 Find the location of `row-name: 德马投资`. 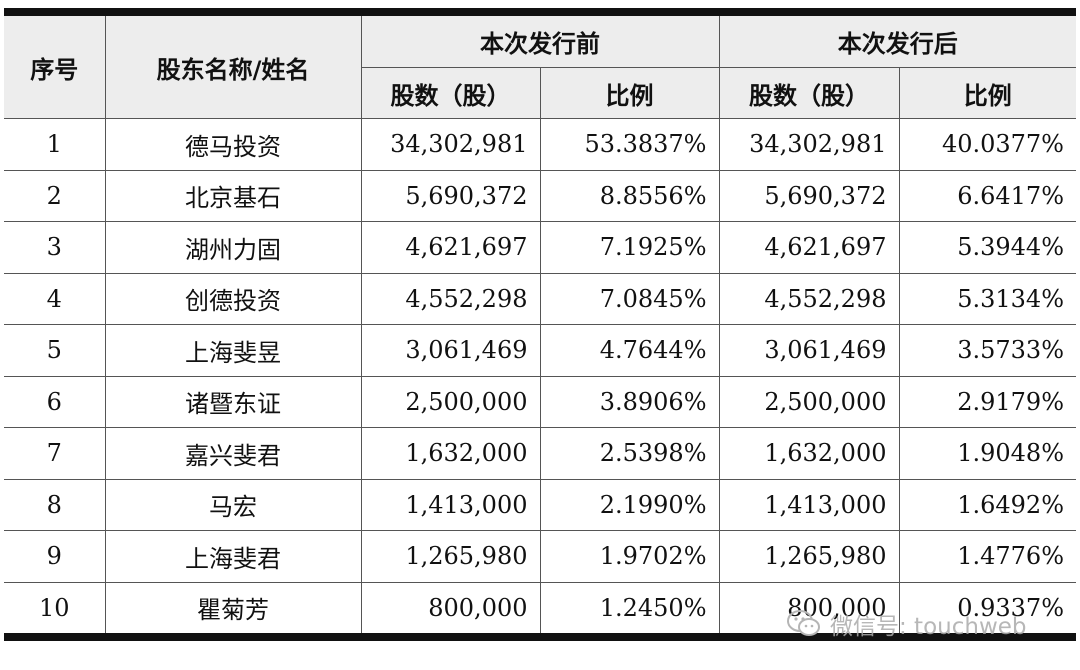

row-name: 德马投资 is located at coordinates (233, 144).